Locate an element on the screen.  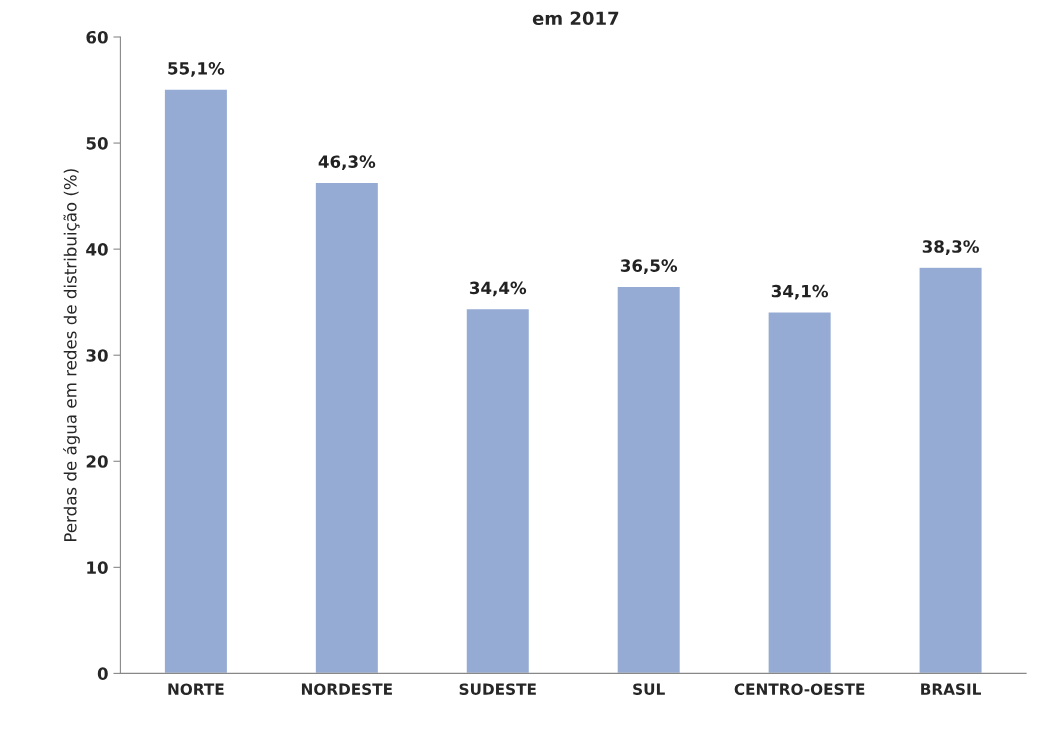
data-label: 55,1% is located at coordinates (196, 69).